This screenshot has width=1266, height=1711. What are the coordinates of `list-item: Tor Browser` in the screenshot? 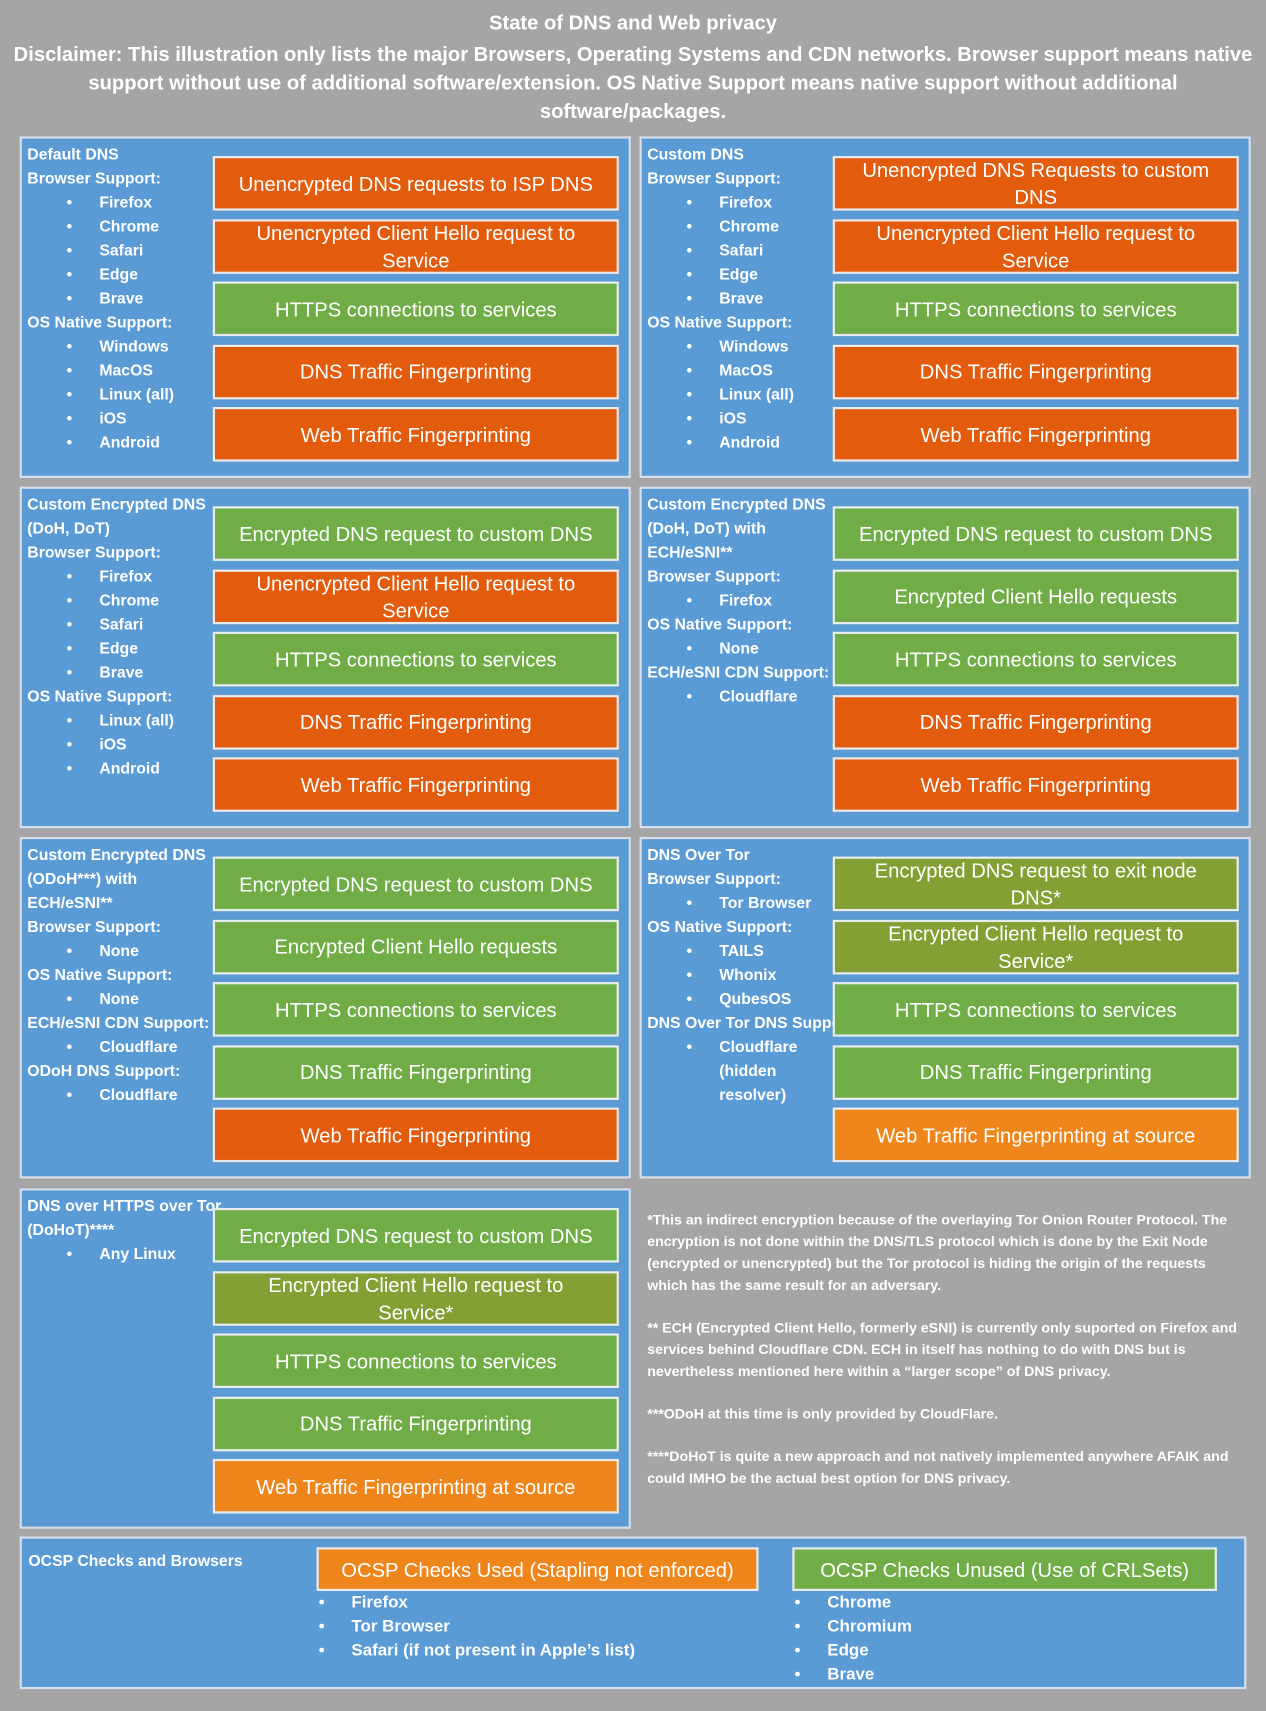 It's located at (497, 1627).